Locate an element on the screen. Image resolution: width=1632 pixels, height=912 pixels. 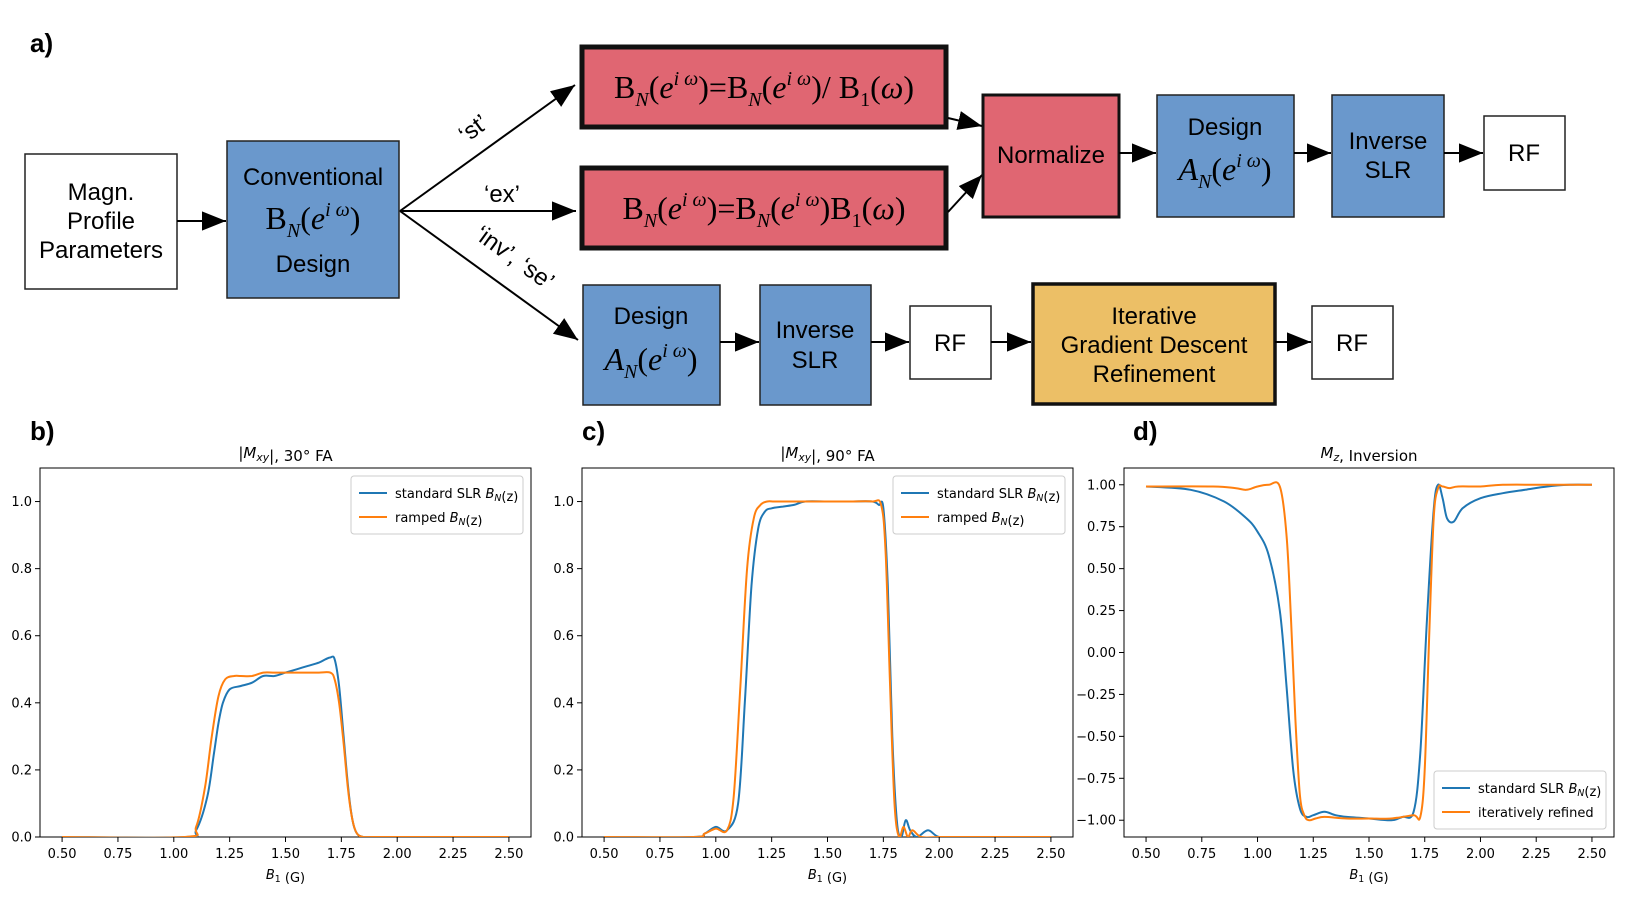
x-axis-label-1: B1 (G) is located at coordinates (285, 877).